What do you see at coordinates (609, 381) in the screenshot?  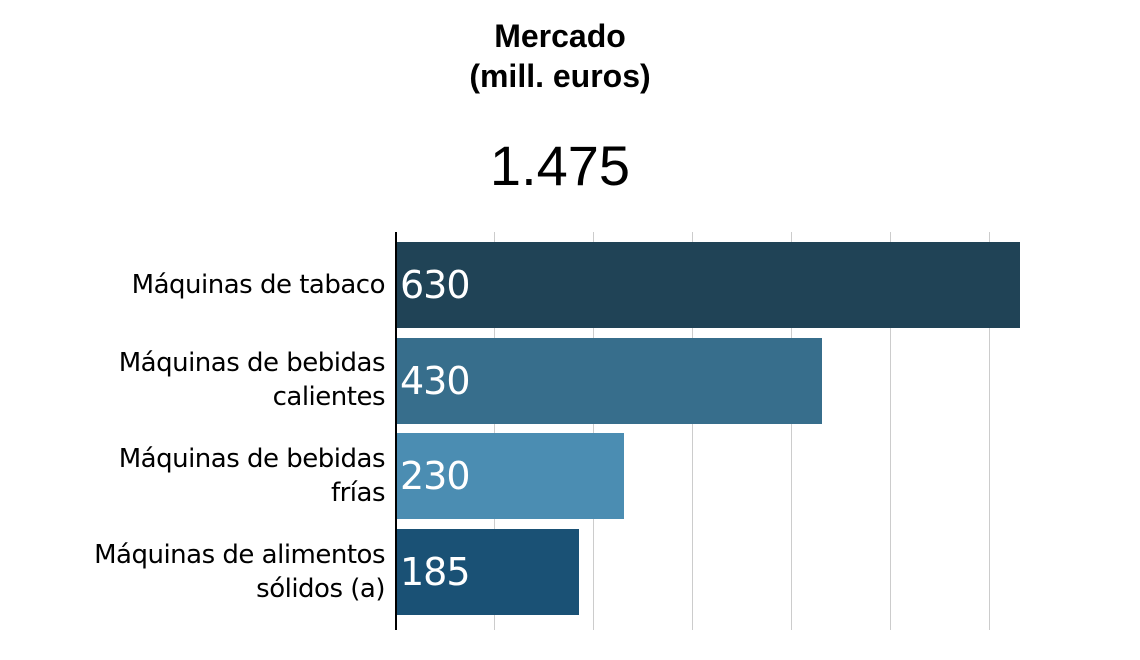 I see `bar-bebidas-calientes: 430` at bounding box center [609, 381].